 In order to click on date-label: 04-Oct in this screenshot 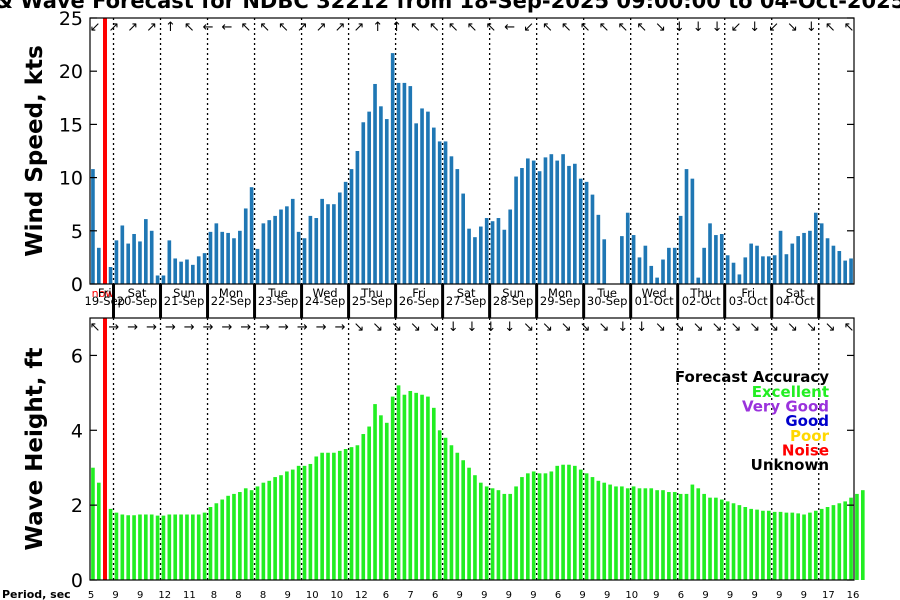, I will do `click(795, 301)`.